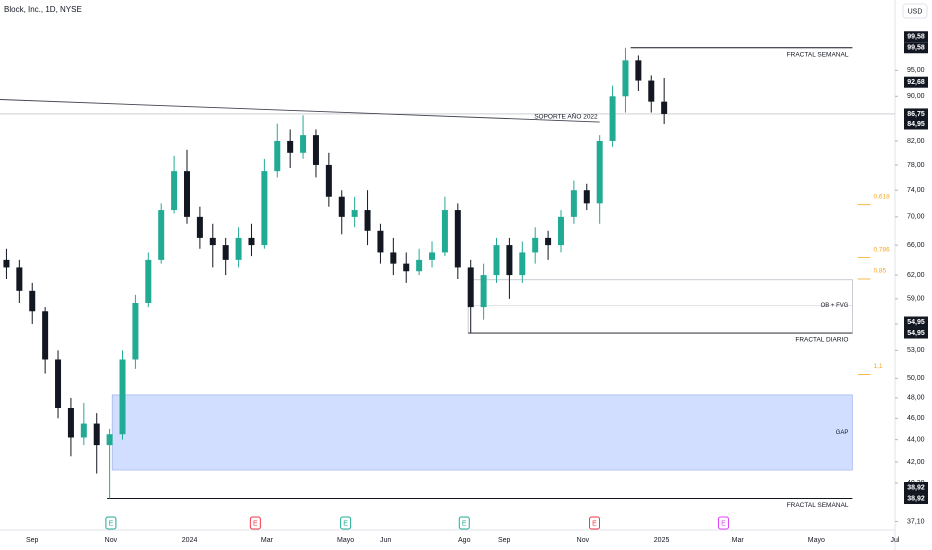  I want to click on y-tick-label: 90,00, so click(916, 96).